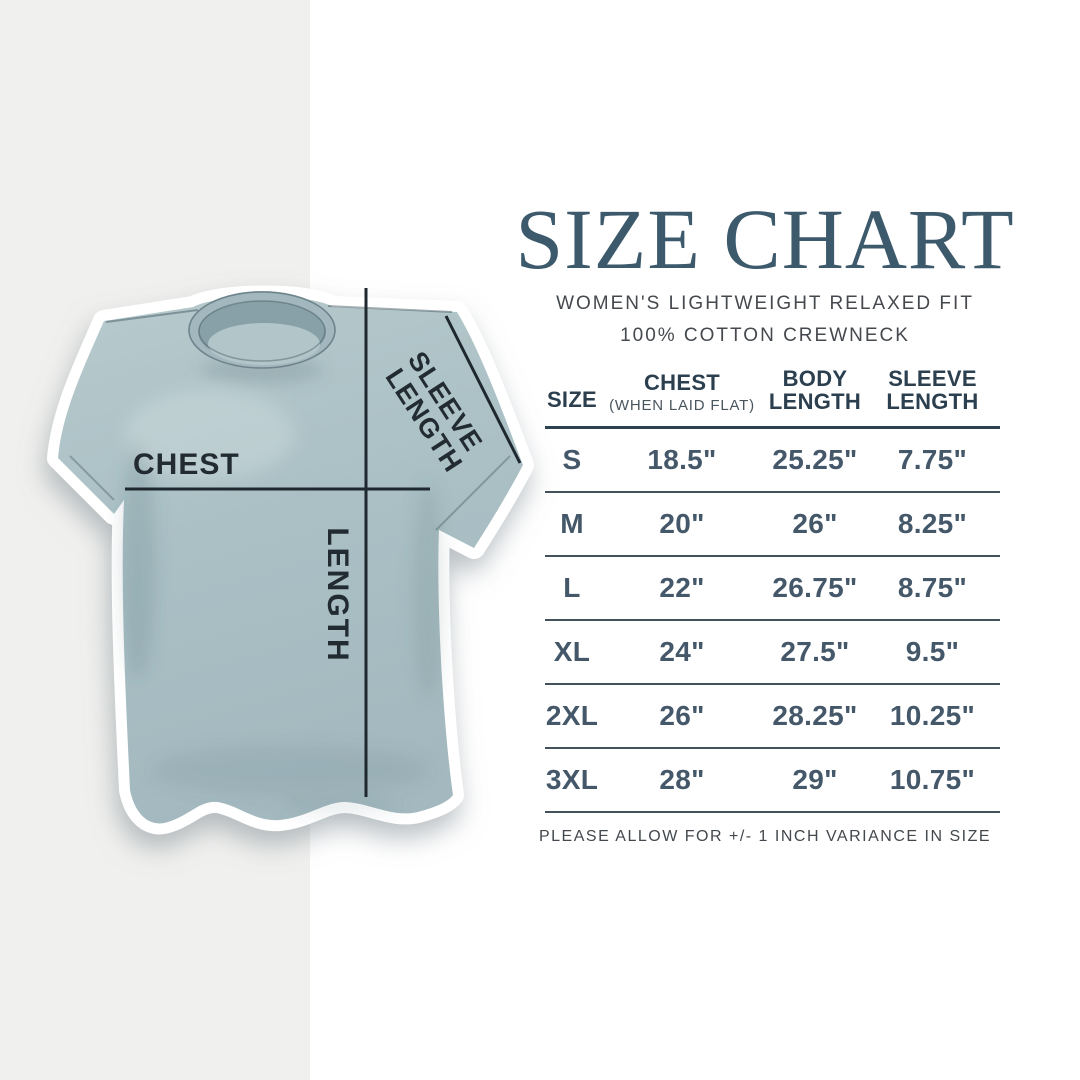 Image resolution: width=1080 pixels, height=1080 pixels. I want to click on size-cell: S, so click(572, 459).